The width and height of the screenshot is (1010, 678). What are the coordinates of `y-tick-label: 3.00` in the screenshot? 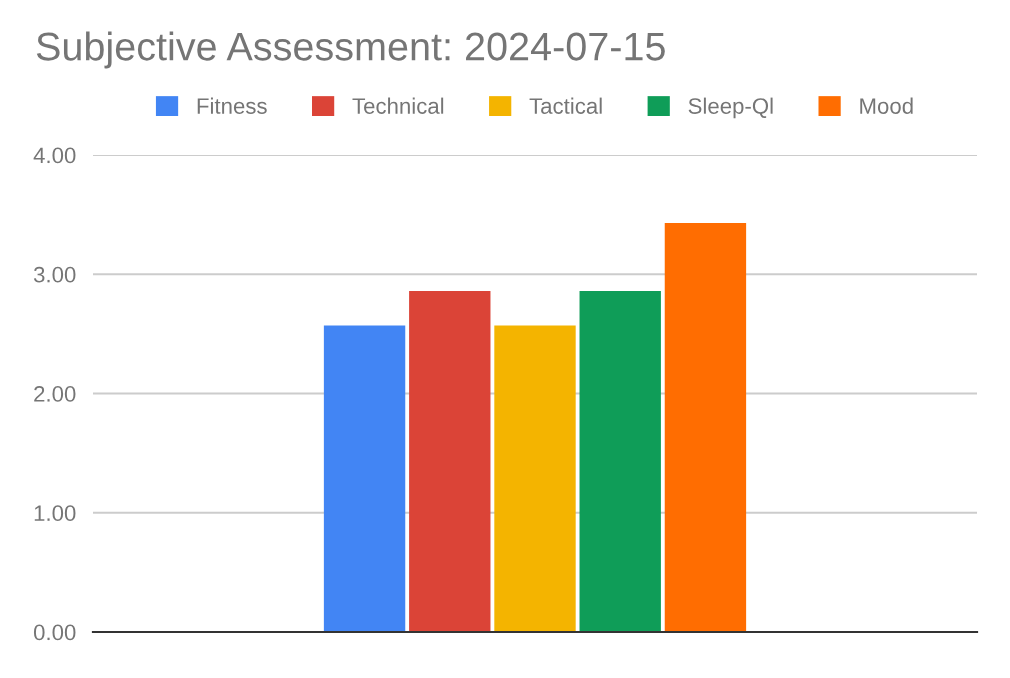 It's located at (54, 274).